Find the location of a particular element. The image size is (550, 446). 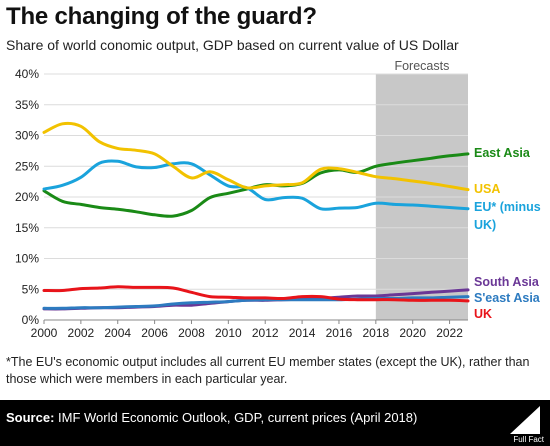

x-tick-label: 2022 is located at coordinates (449, 333).